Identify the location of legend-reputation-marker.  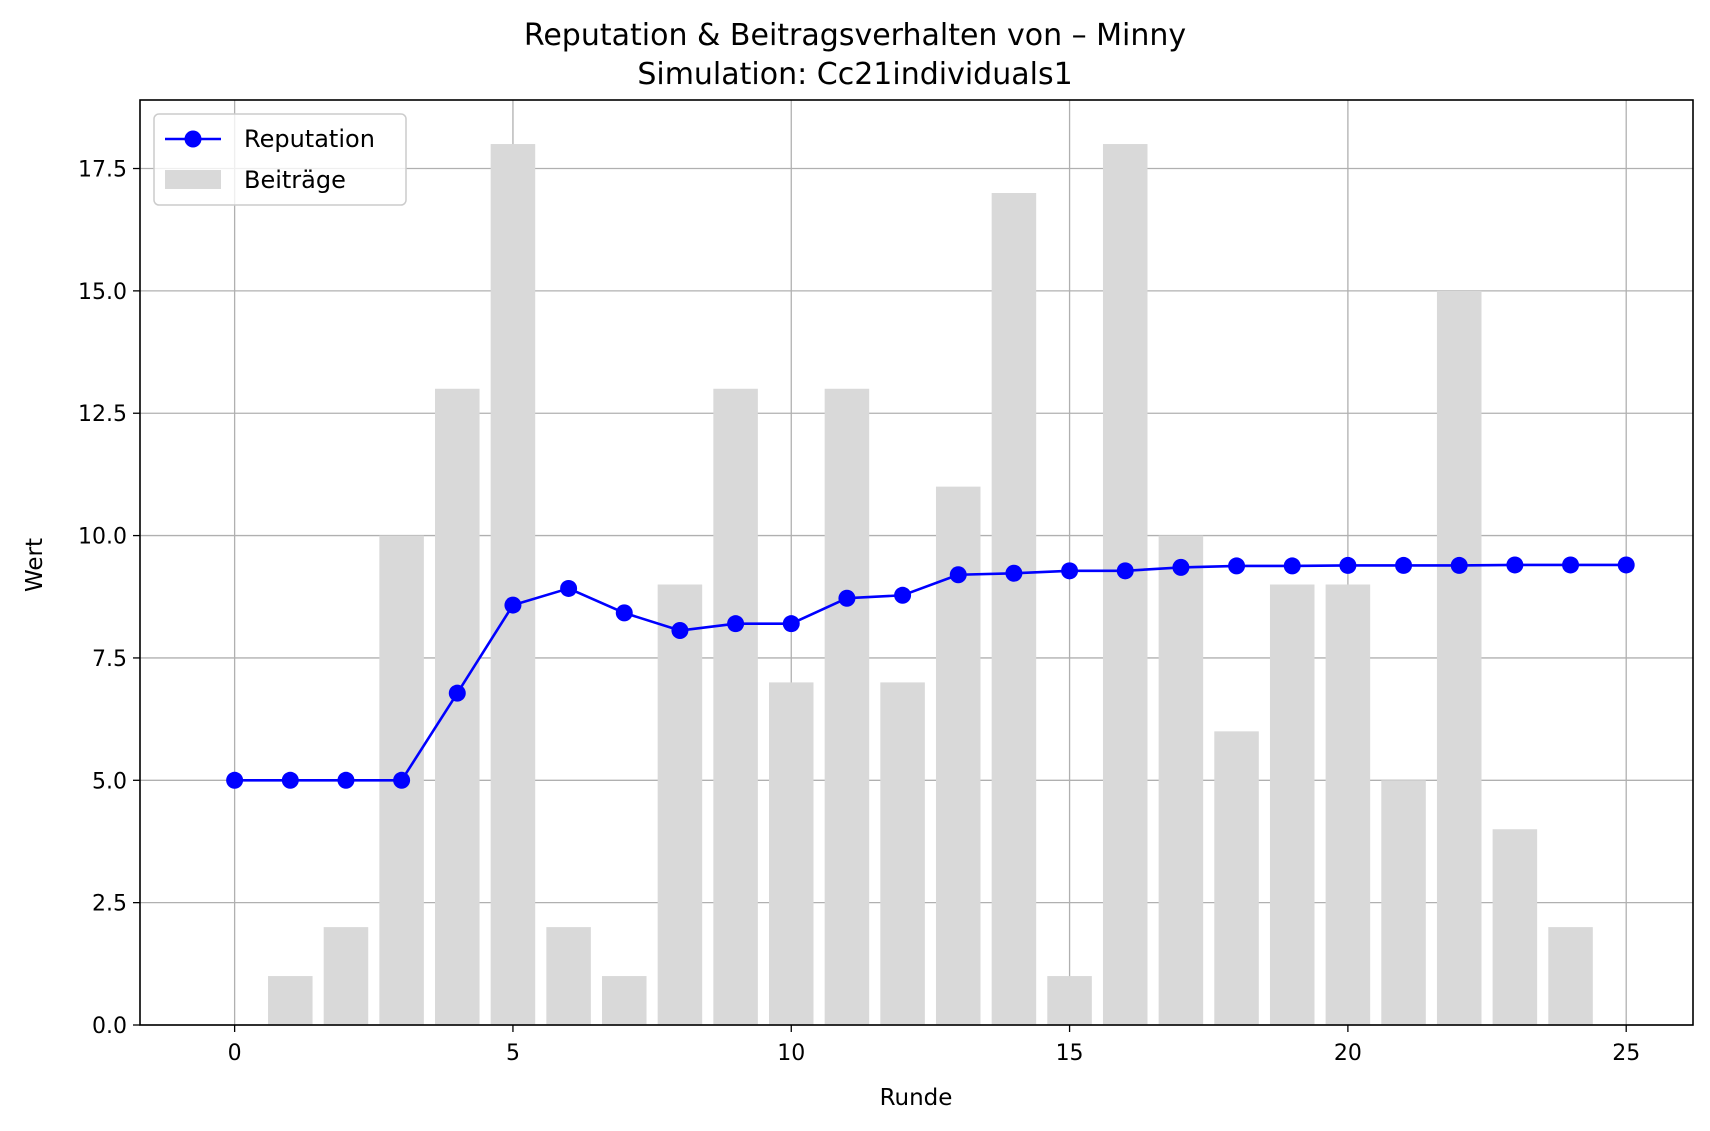
(193, 139).